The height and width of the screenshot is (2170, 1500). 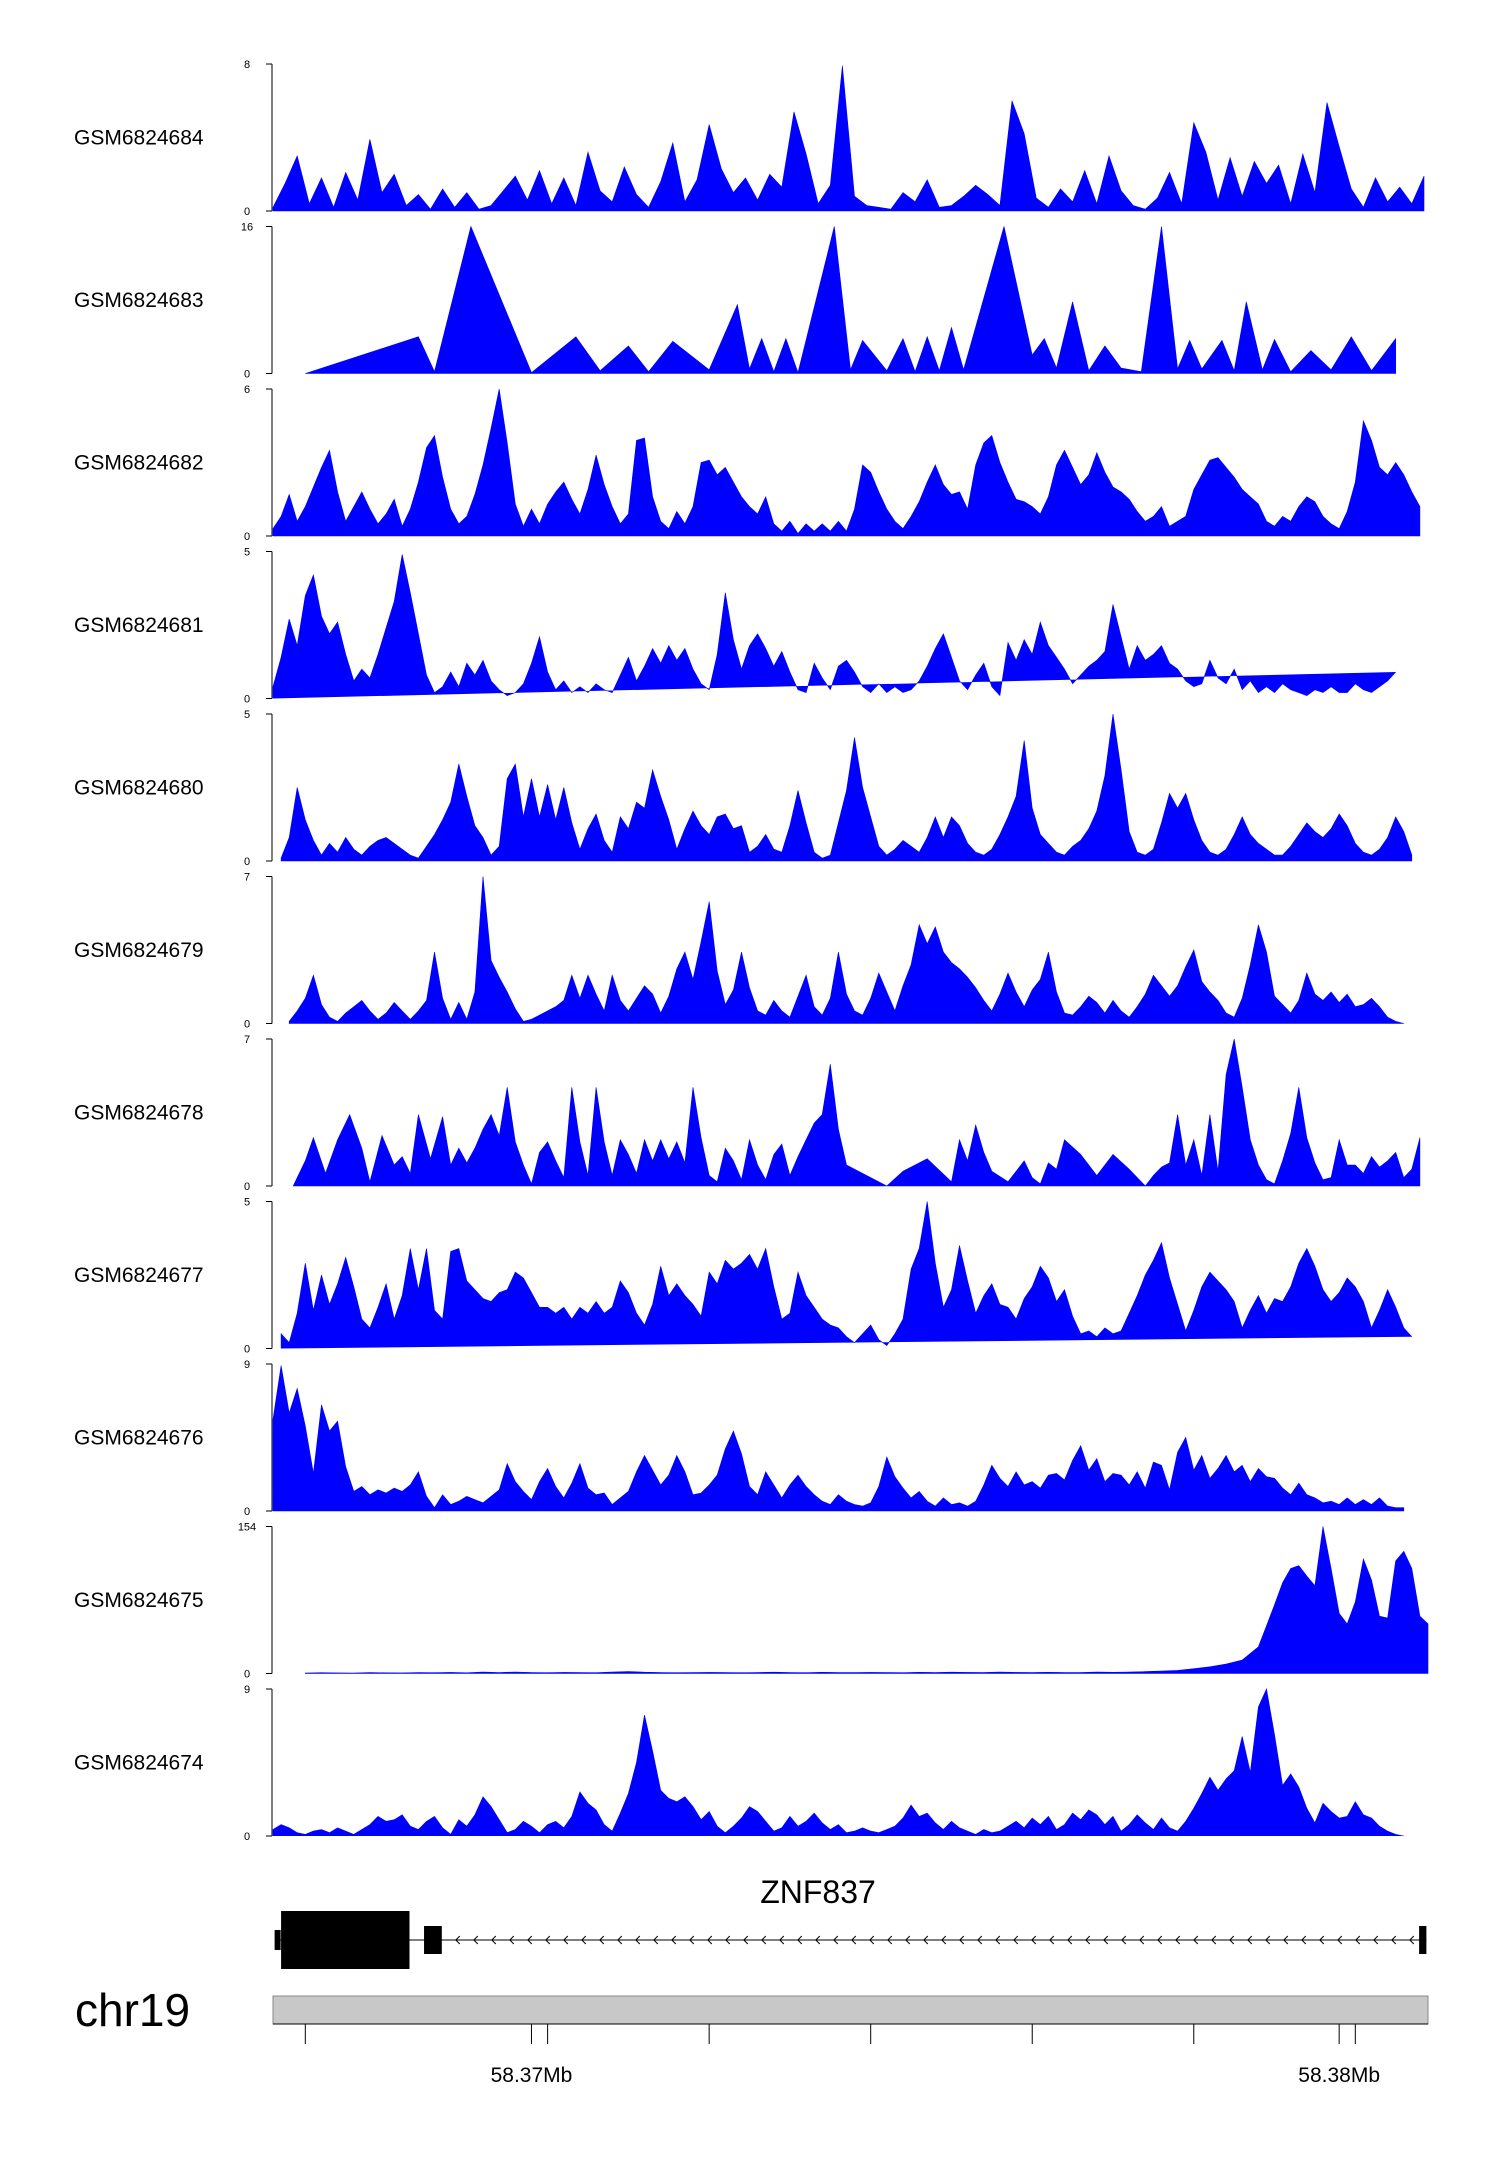 I want to click on track-label: GSM6824681, so click(x=139, y=625).